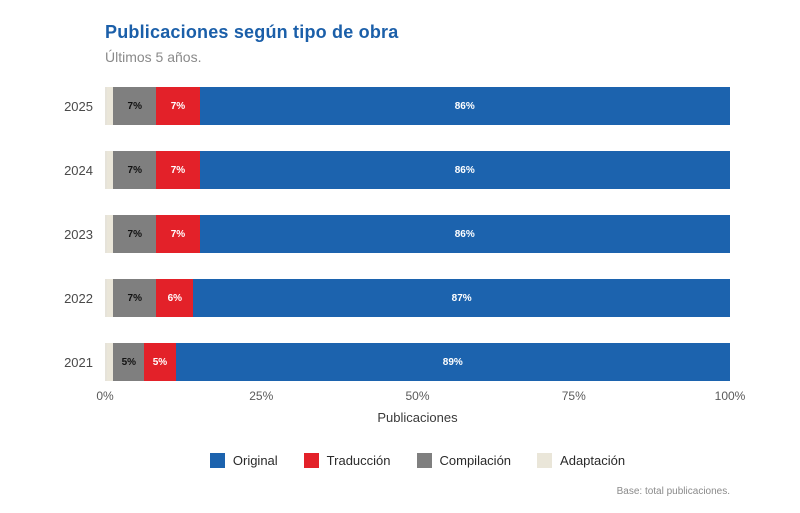 The width and height of the screenshot is (800, 513). I want to click on legend-label: Original, so click(255, 460).